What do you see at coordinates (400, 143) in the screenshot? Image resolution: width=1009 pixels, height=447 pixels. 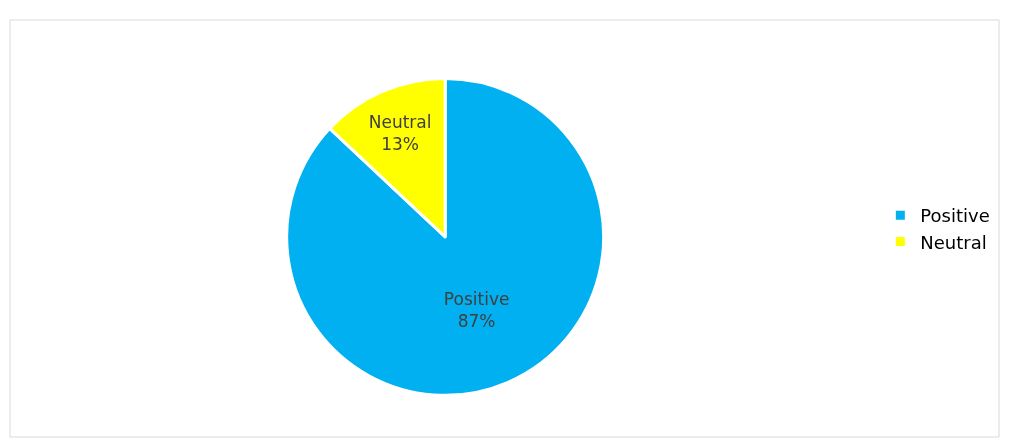 I see `data-label: 13%` at bounding box center [400, 143].